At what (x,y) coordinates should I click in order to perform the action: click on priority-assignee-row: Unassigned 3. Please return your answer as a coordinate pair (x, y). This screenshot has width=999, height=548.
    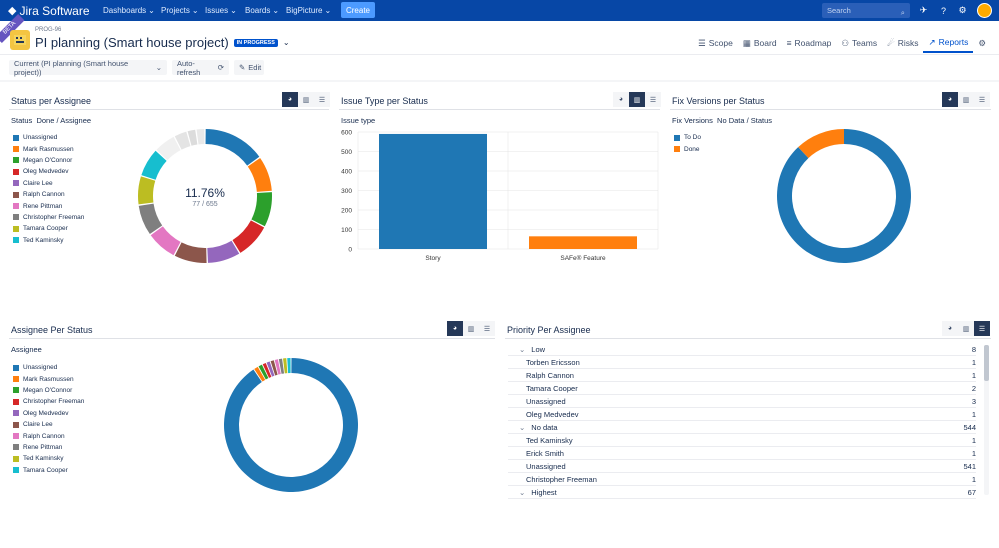
    Looking at the image, I should click on (742, 401).